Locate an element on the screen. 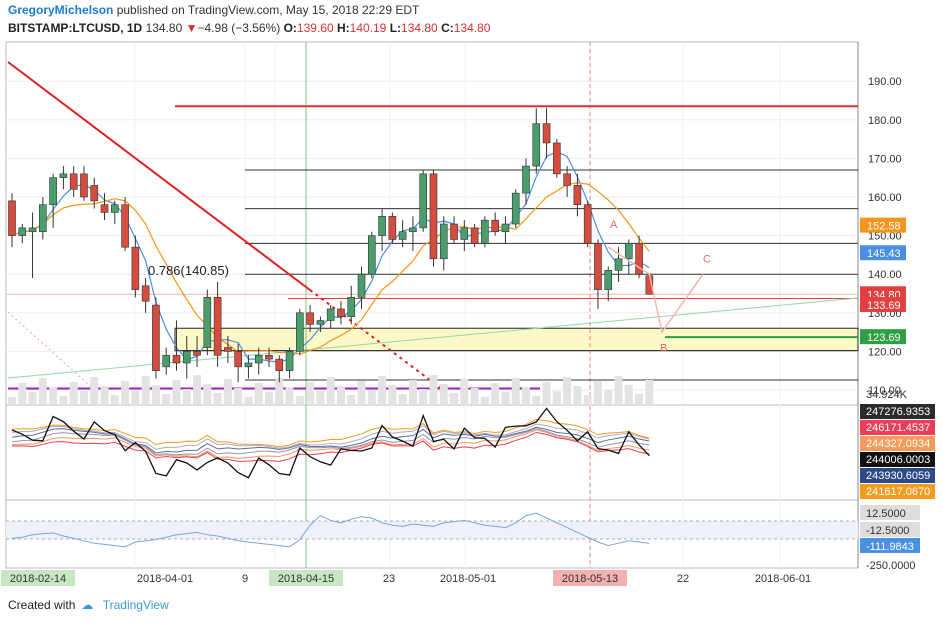 This screenshot has width=943, height=625. time-axis-highlight is located at coordinates (590, 578).